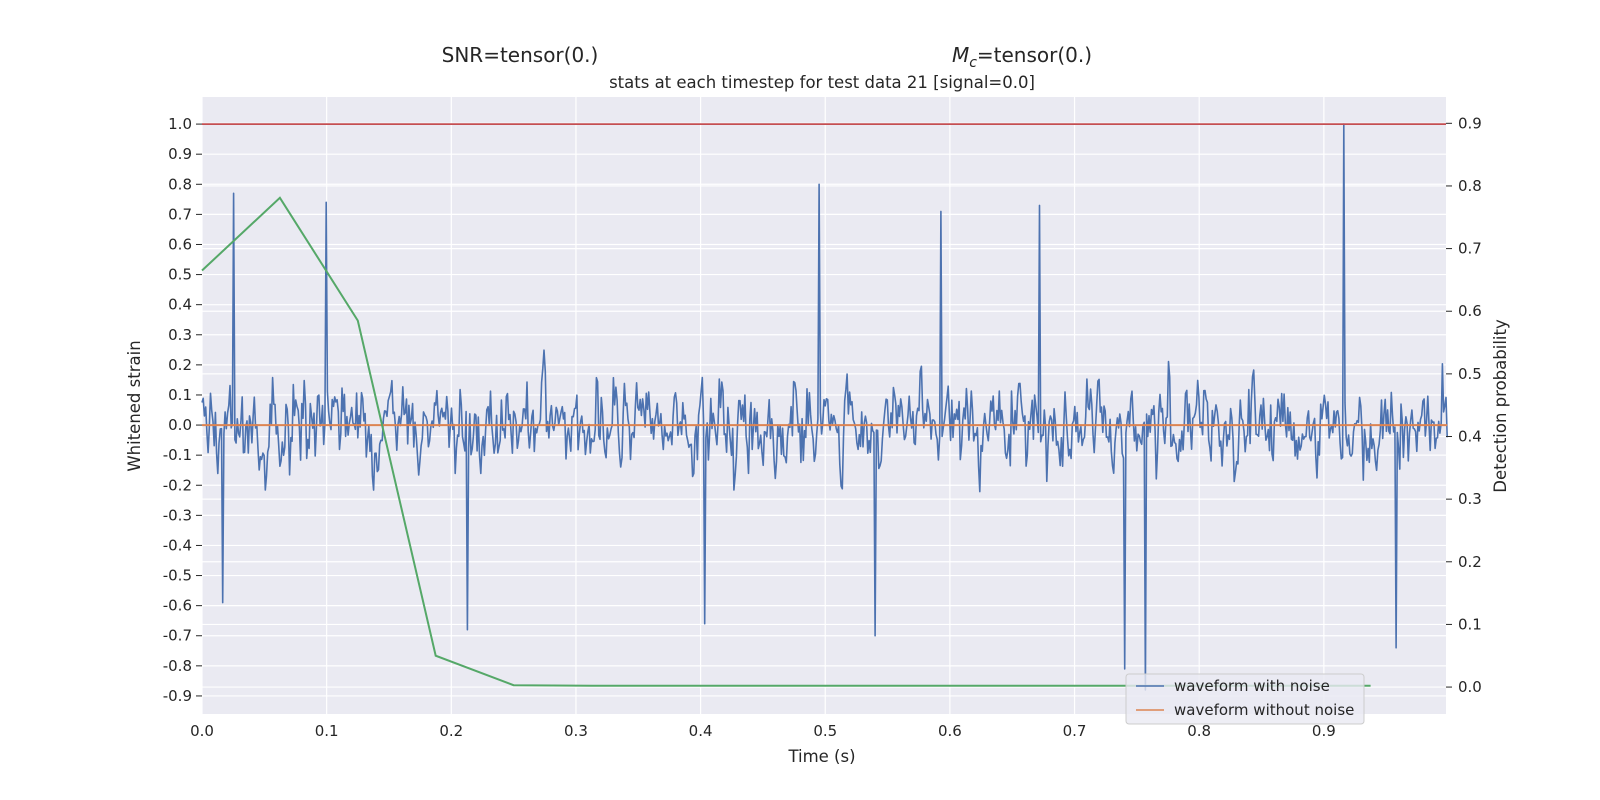  What do you see at coordinates (180, 184) in the screenshot?
I see `y-left-tick-label: 0.8` at bounding box center [180, 184].